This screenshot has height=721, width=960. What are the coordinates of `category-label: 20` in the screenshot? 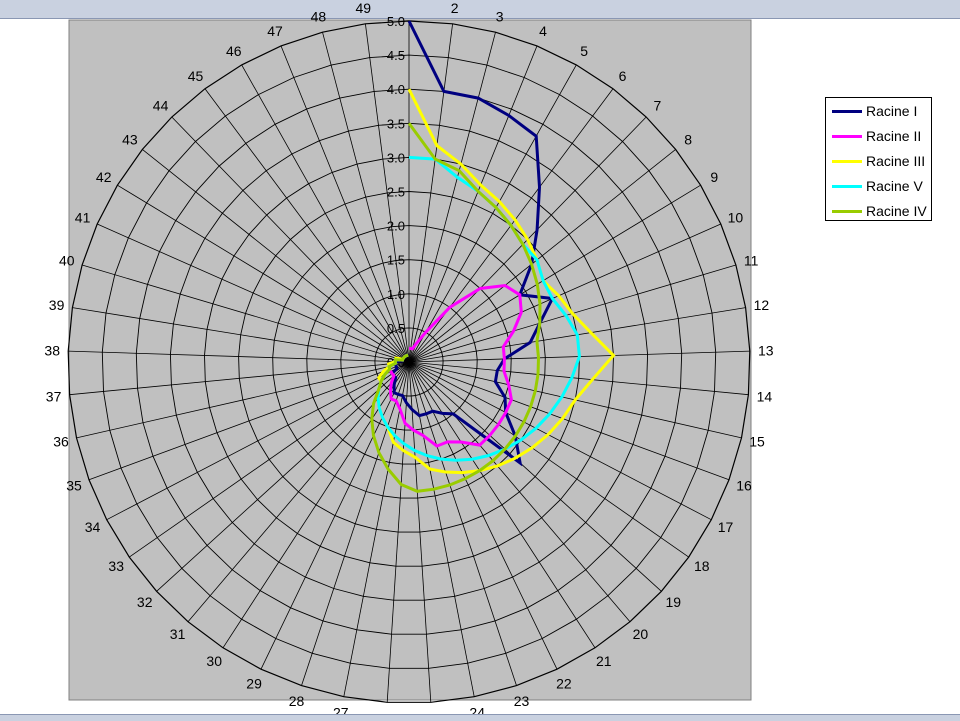 It's located at (641, 634).